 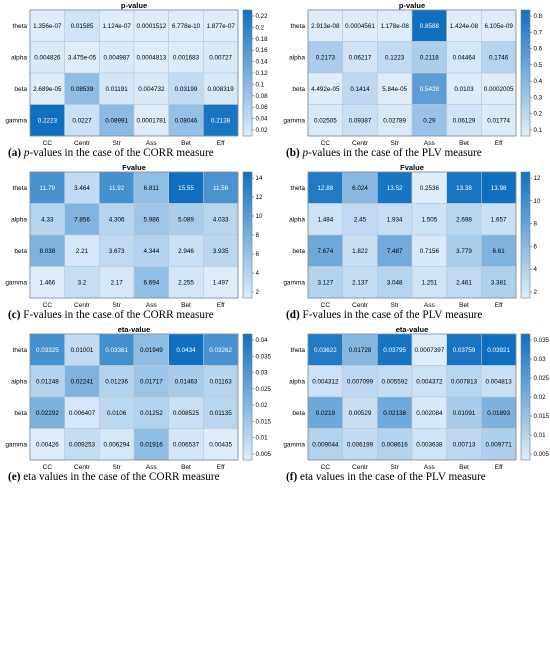 What do you see at coordinates (540, 397) in the screenshot?
I see `colorbar-tick-label: 0.02` at bounding box center [540, 397].